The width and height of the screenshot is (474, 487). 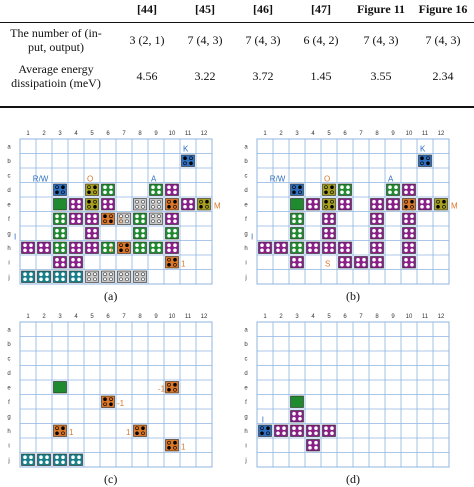 What do you see at coordinates (124, 134) in the screenshot?
I see `col-label: 7` at bounding box center [124, 134].